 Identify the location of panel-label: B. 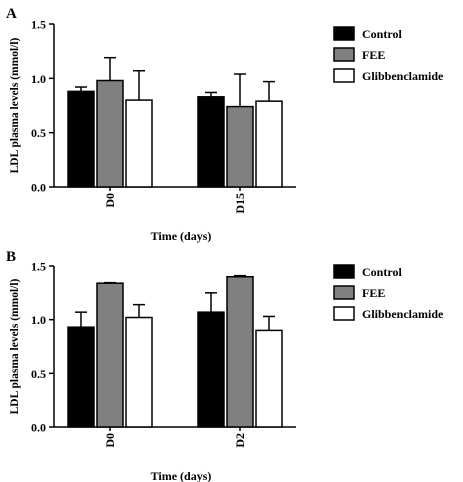
(11, 257).